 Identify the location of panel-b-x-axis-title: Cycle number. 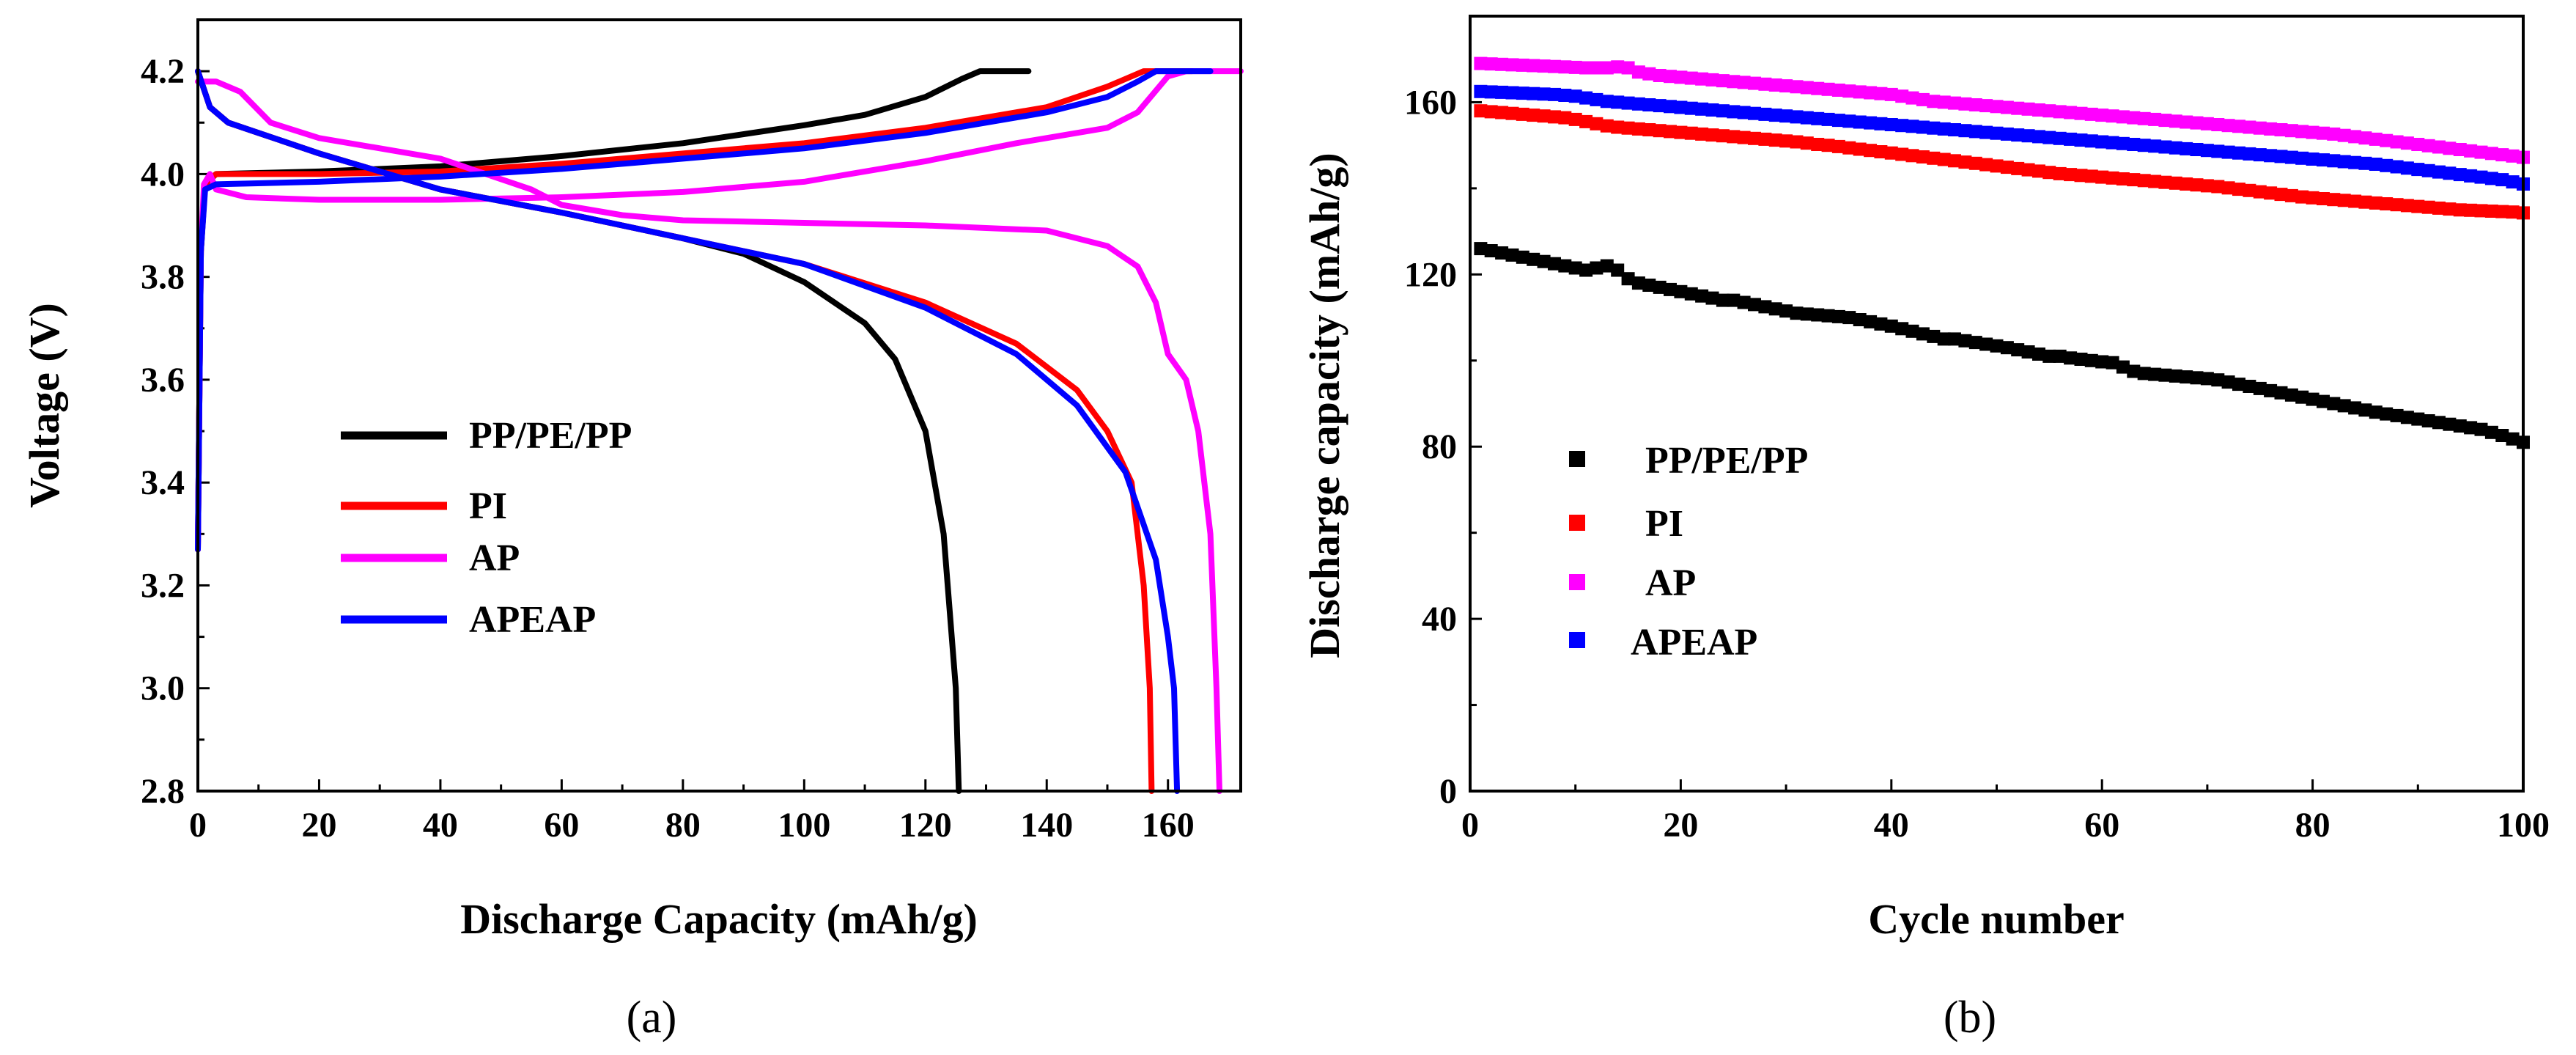
(1996, 919).